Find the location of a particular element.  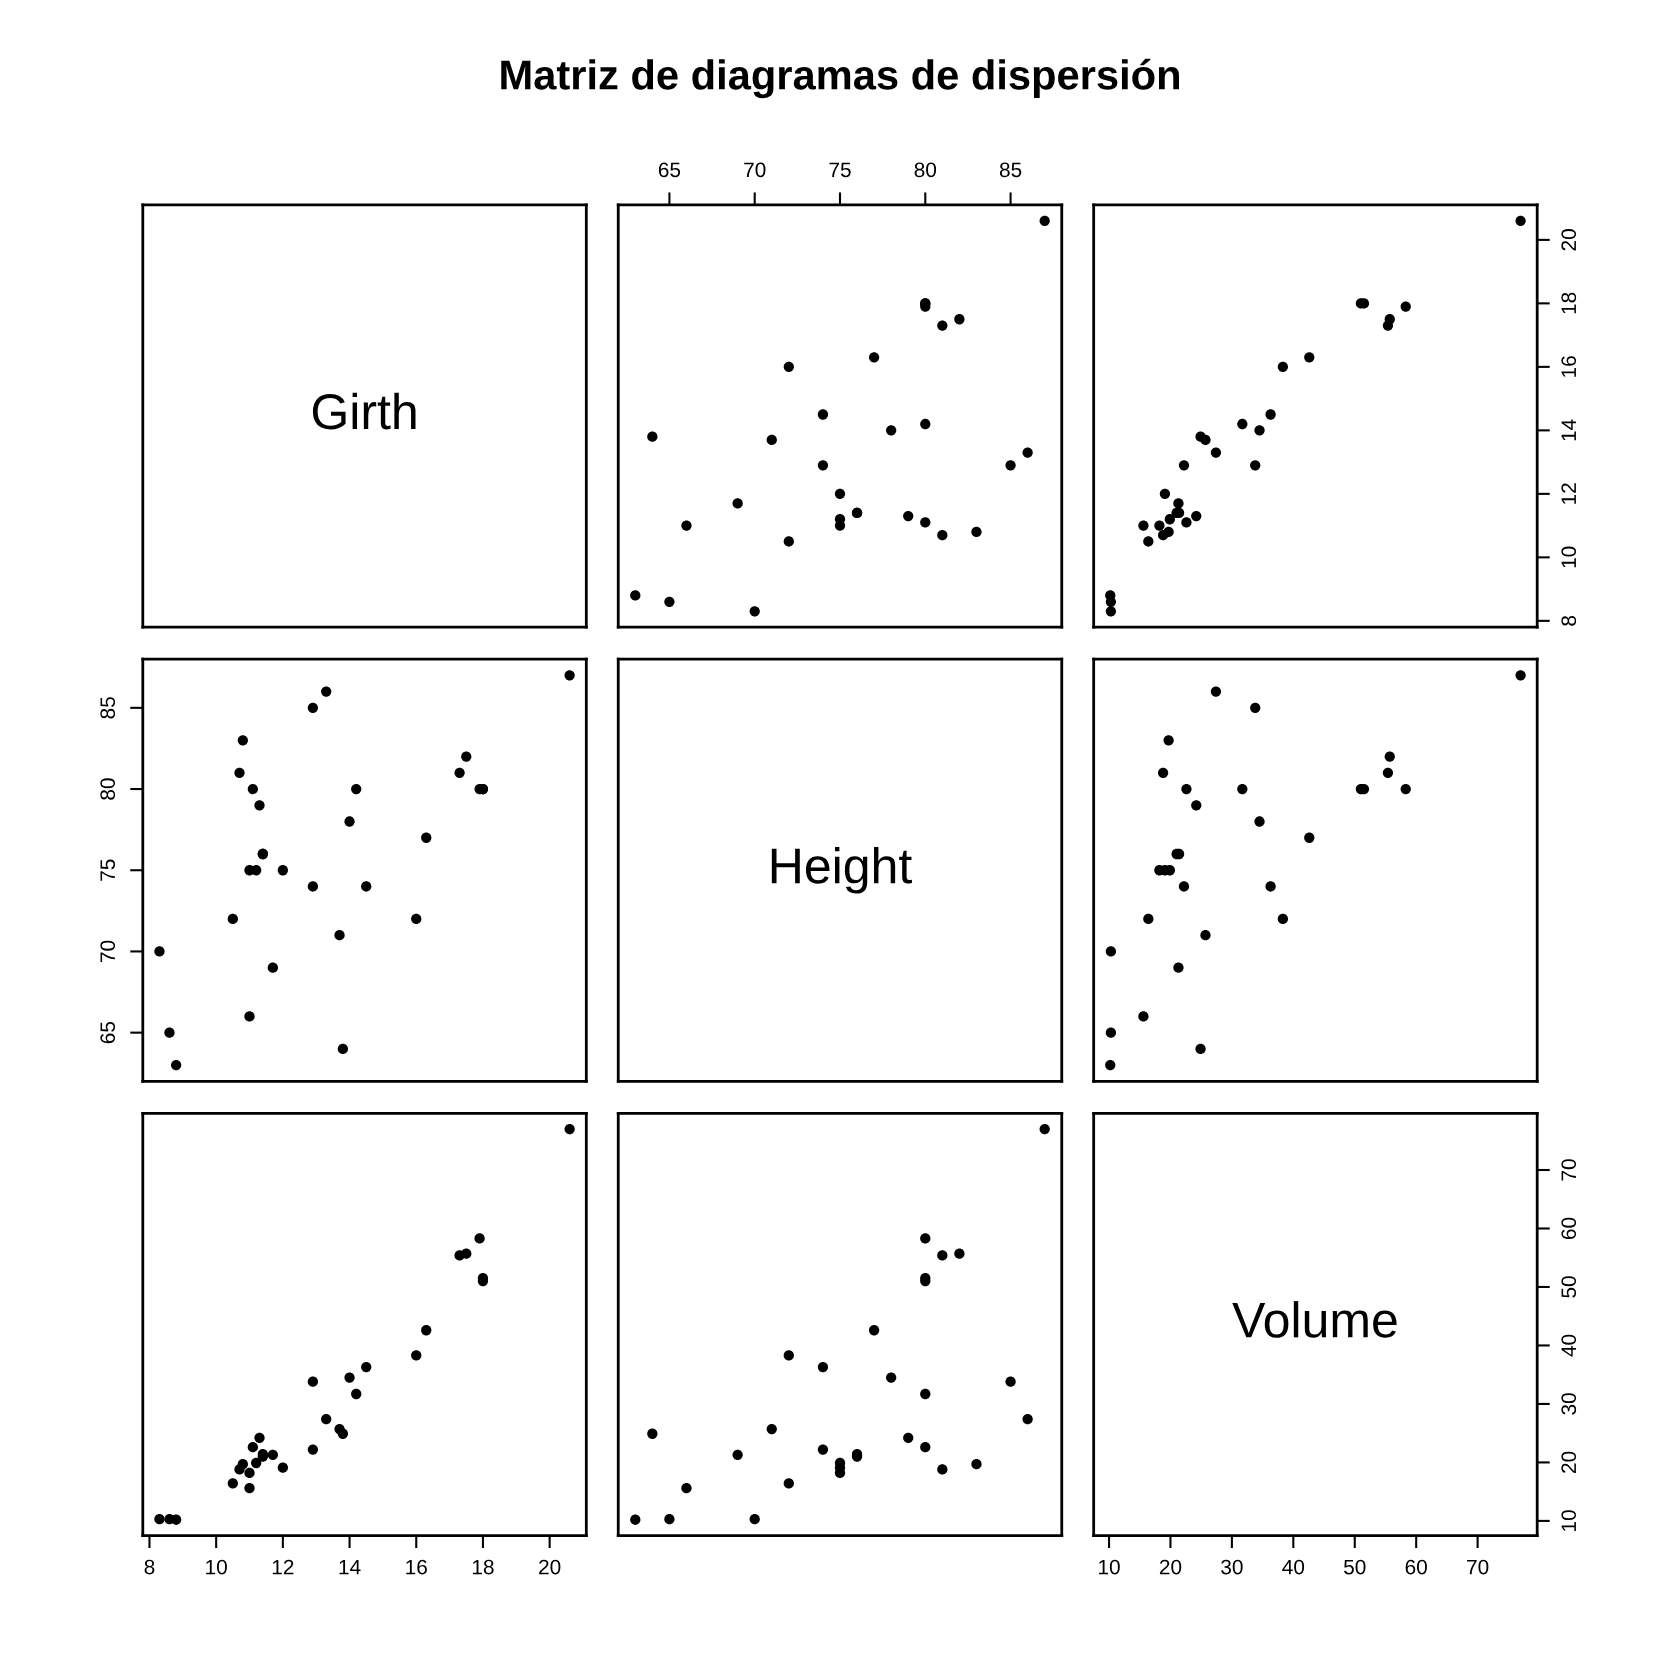

x-tick-label: 65 is located at coordinates (669, 170).